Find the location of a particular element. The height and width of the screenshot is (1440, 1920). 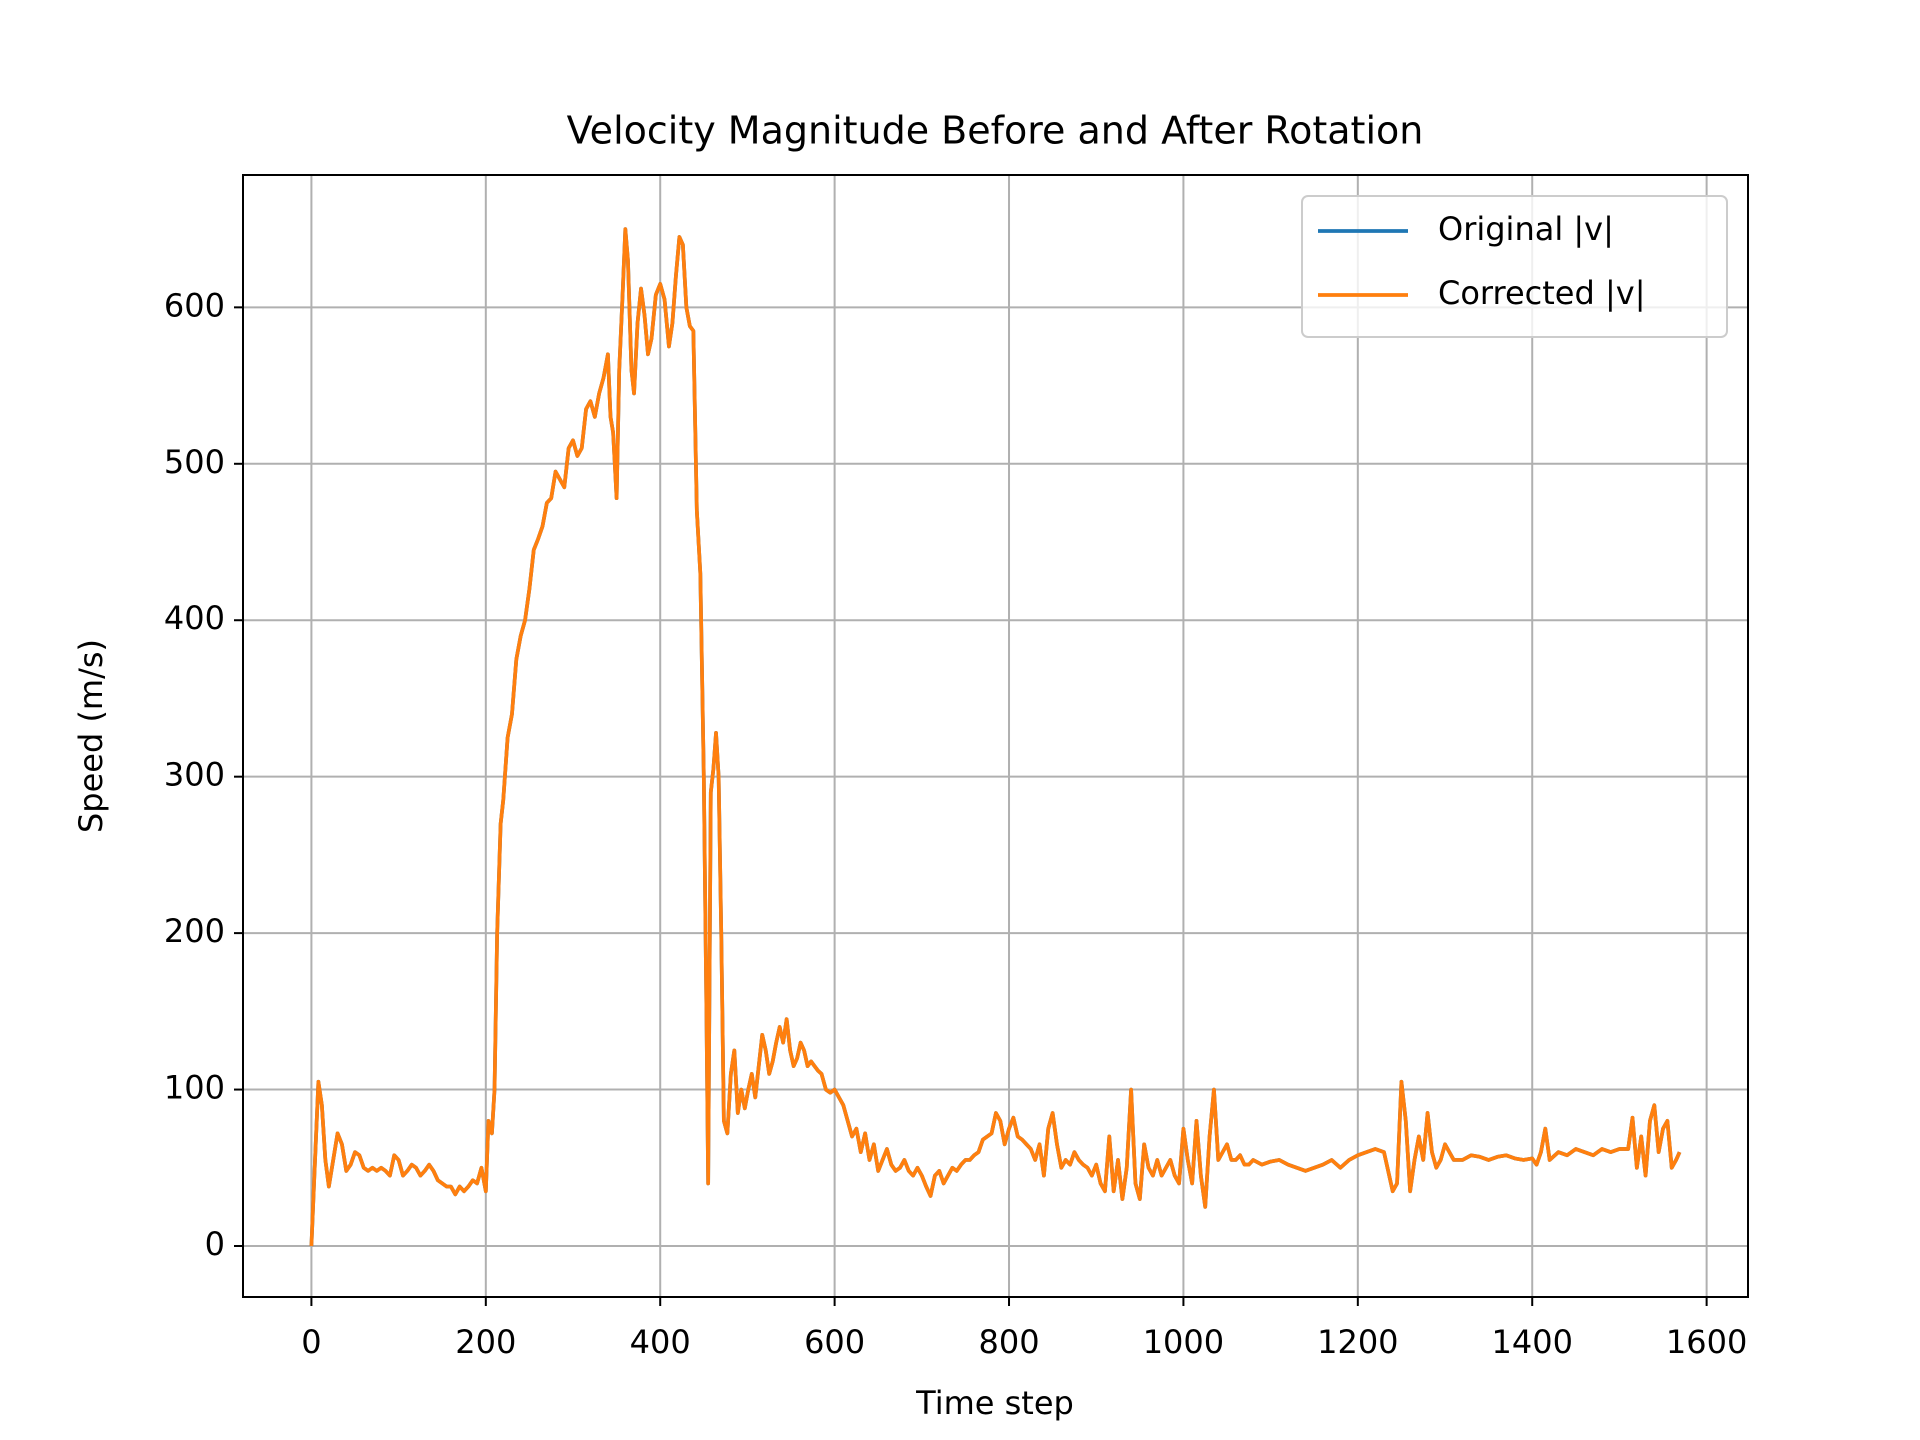

y-tick-label: 0 is located at coordinates (215, 1244).